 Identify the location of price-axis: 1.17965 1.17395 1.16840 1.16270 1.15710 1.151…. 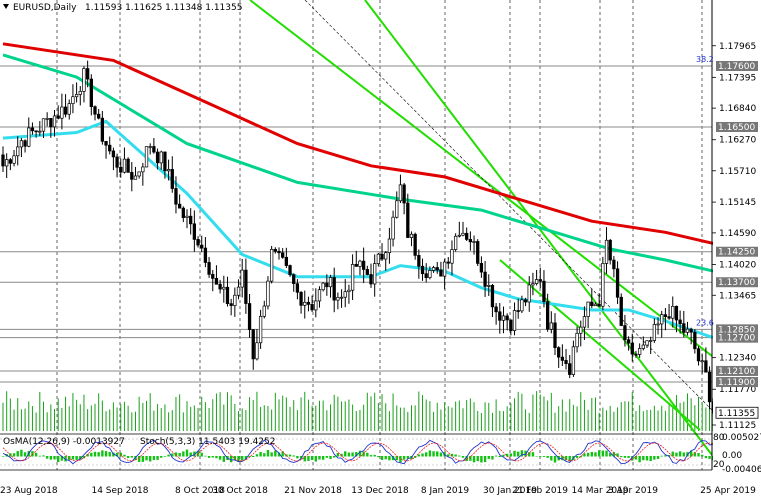
(736, 249).